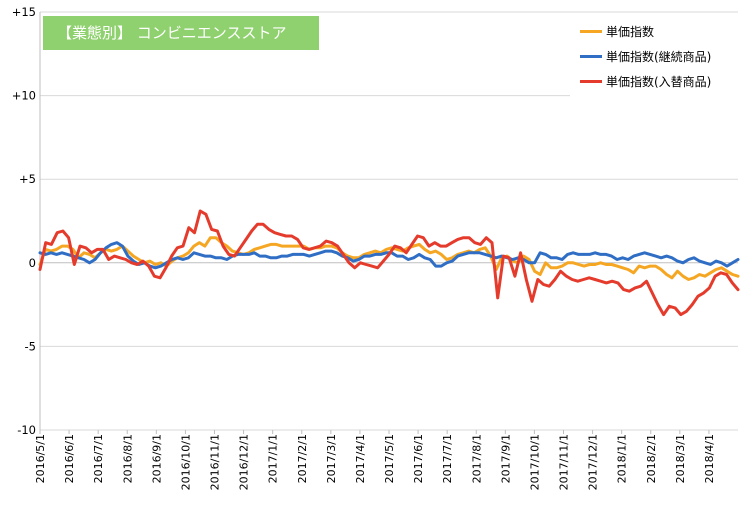 The image size is (742, 509). Describe the element at coordinates (630, 31) in the screenshot. I see `legend-label: 単価指数` at that location.